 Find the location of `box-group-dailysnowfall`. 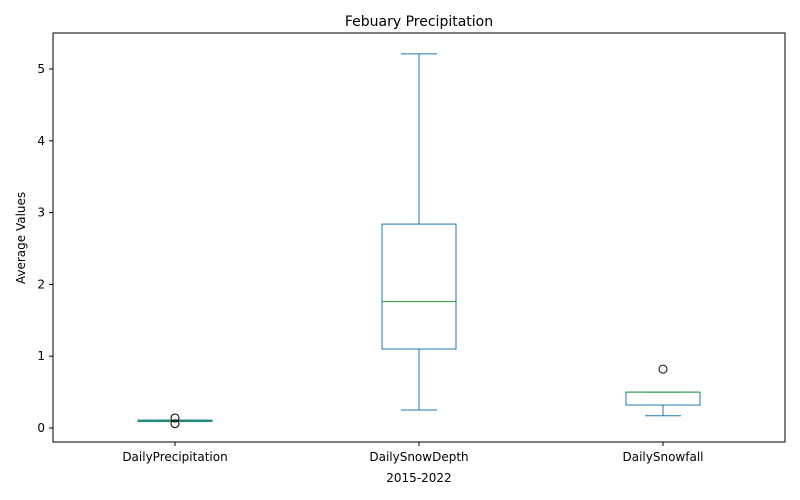

box-group-dailysnowfall is located at coordinates (663, 390).